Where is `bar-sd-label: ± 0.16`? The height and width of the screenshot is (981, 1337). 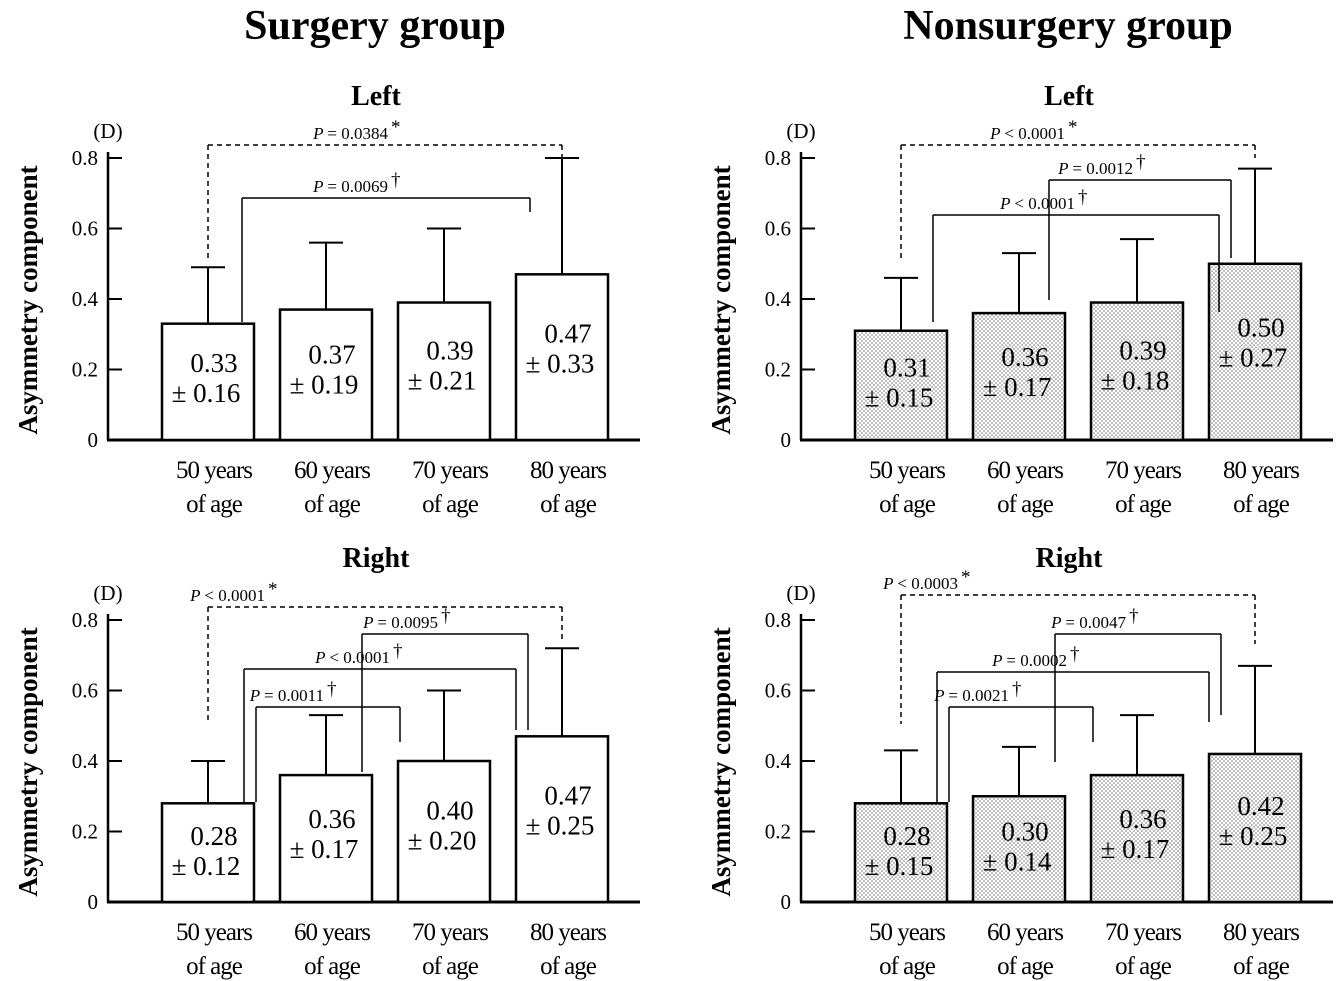
bar-sd-label: ± 0.16 is located at coordinates (206, 393).